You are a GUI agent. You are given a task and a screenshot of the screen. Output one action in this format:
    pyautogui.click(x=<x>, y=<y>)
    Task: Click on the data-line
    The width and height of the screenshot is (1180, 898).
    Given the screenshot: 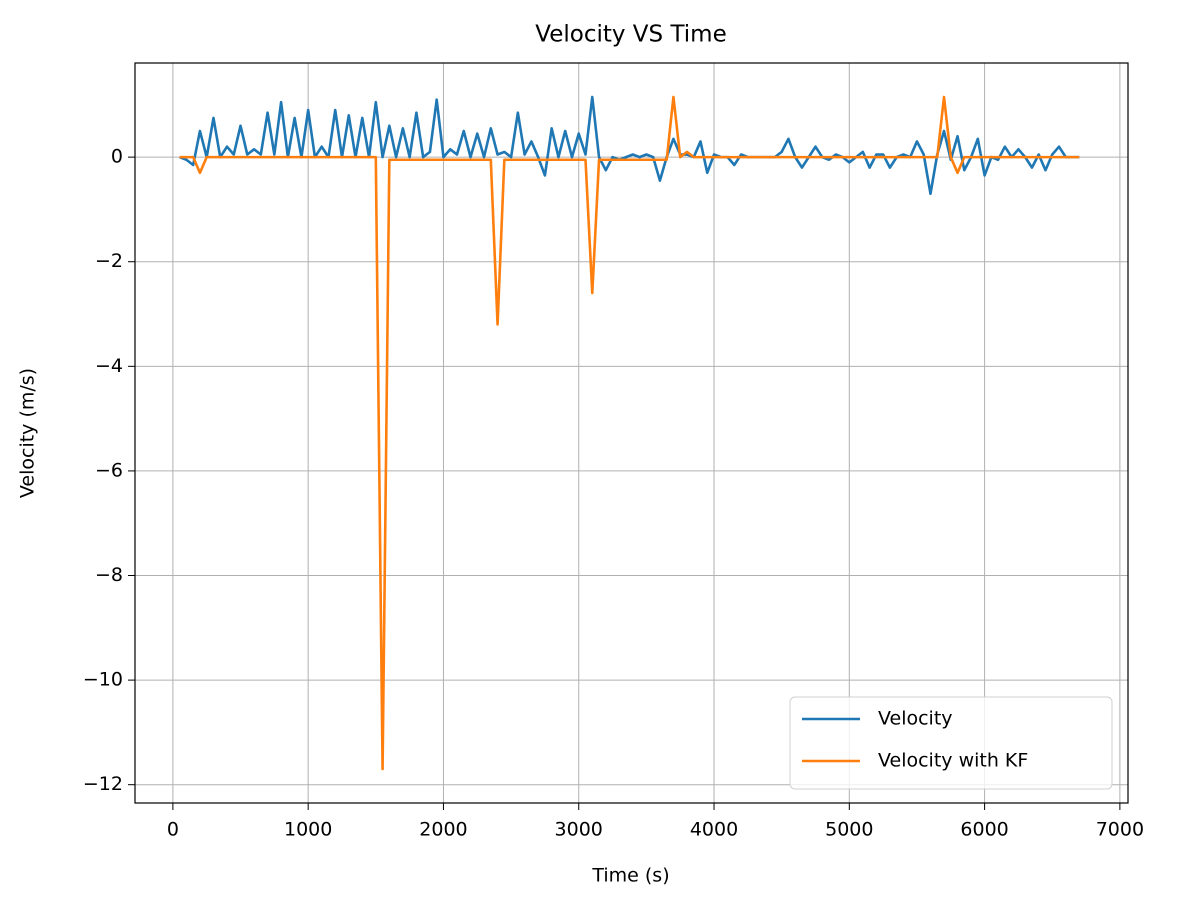 What is the action you would take?
    pyautogui.click(x=629, y=145)
    